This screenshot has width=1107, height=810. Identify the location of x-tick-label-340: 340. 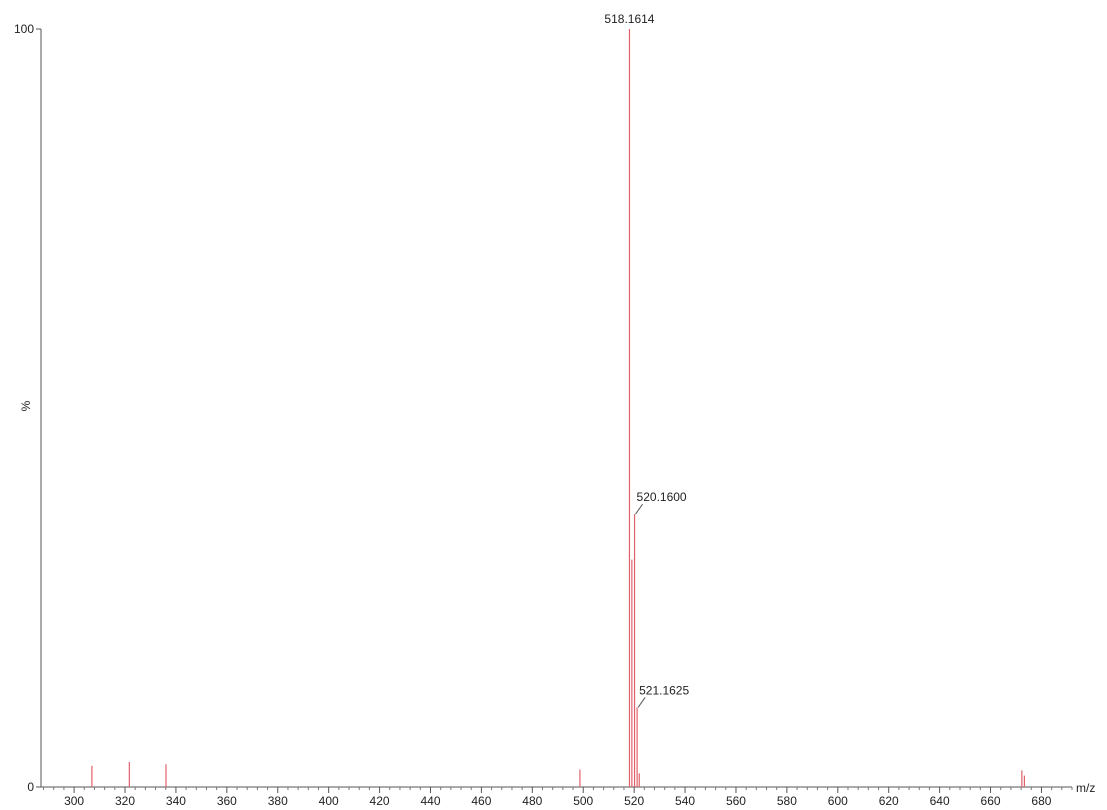
(176, 801).